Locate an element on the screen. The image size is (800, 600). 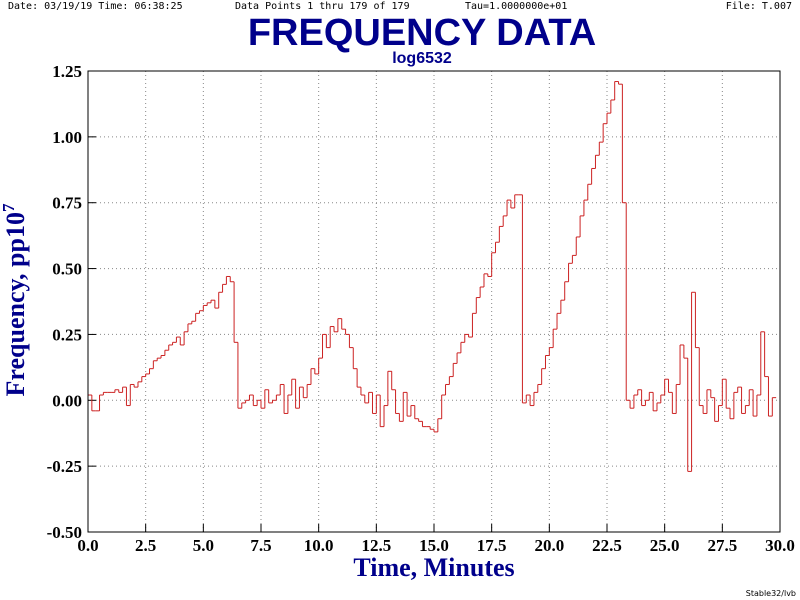
x-tick-label: 0.0 is located at coordinates (87, 545).